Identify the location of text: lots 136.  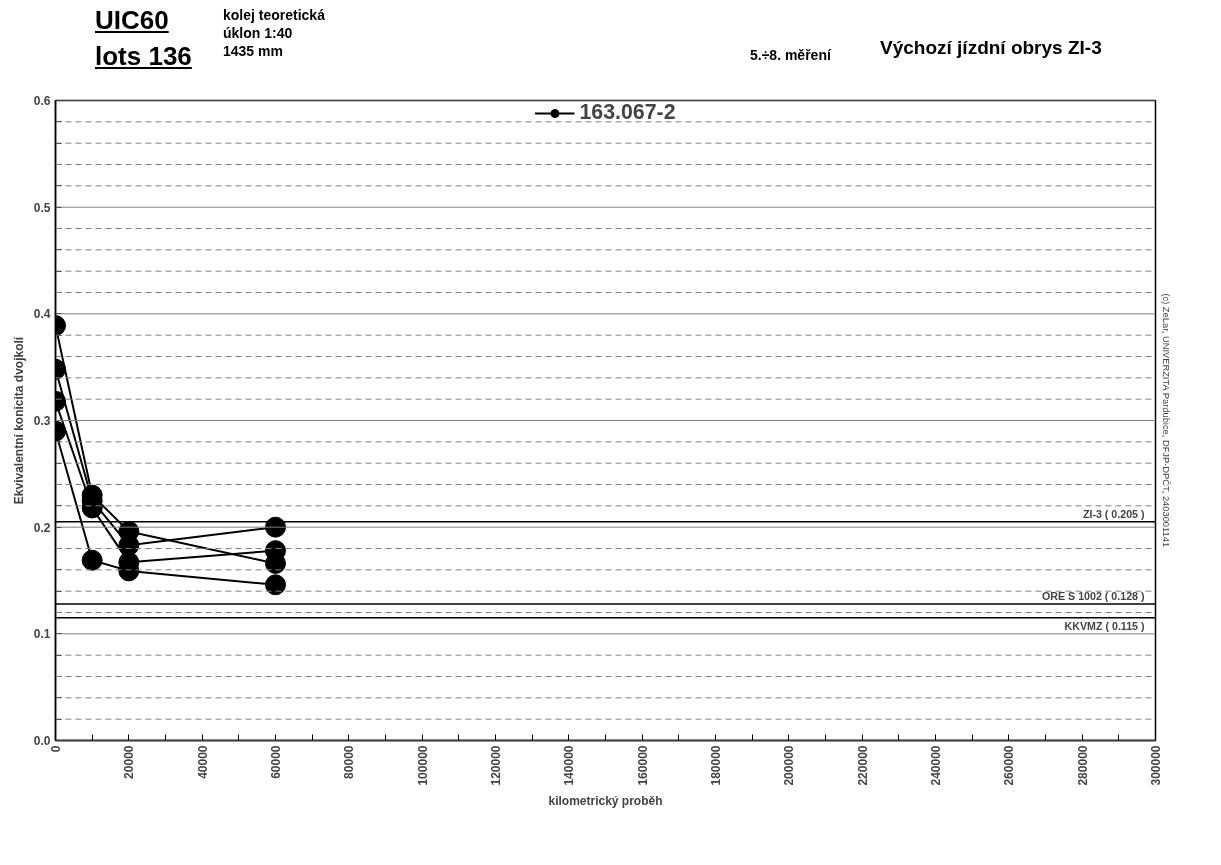
(143, 56).